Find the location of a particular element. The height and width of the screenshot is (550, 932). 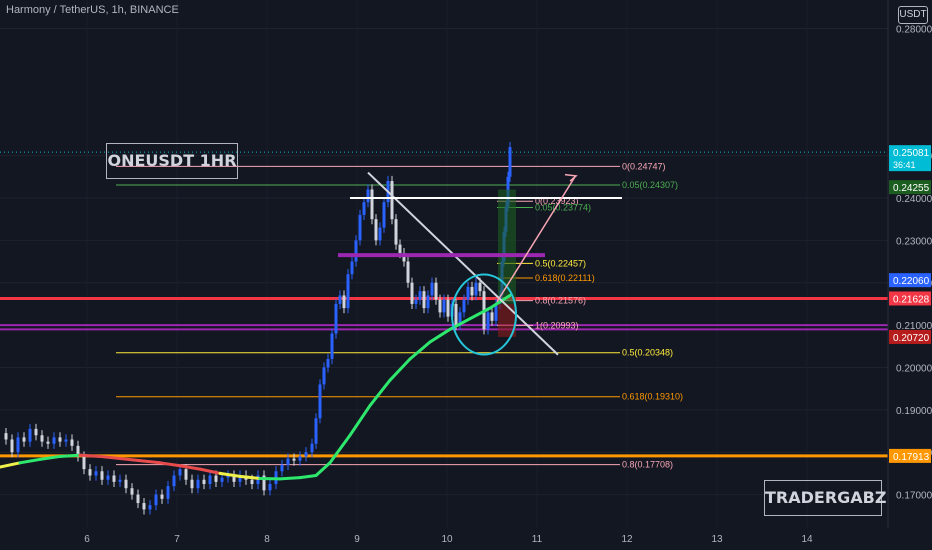

fib-inner-label: 0.8(0.21576) is located at coordinates (560, 301).